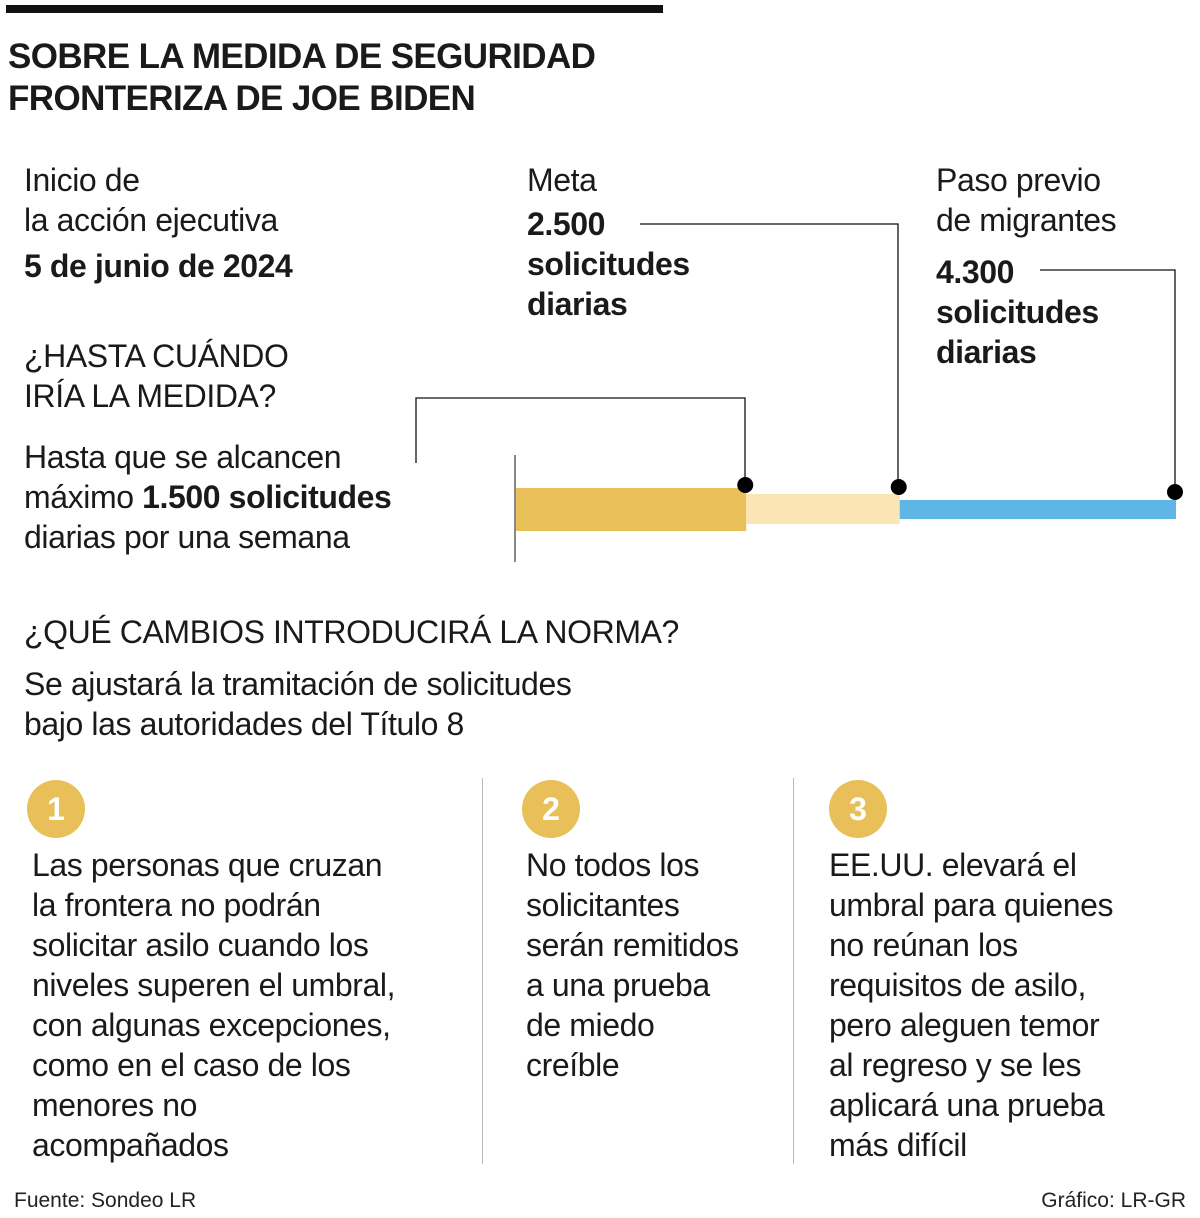 The image size is (1200, 1218). What do you see at coordinates (334, 9) in the screenshot?
I see `top-rule` at bounding box center [334, 9].